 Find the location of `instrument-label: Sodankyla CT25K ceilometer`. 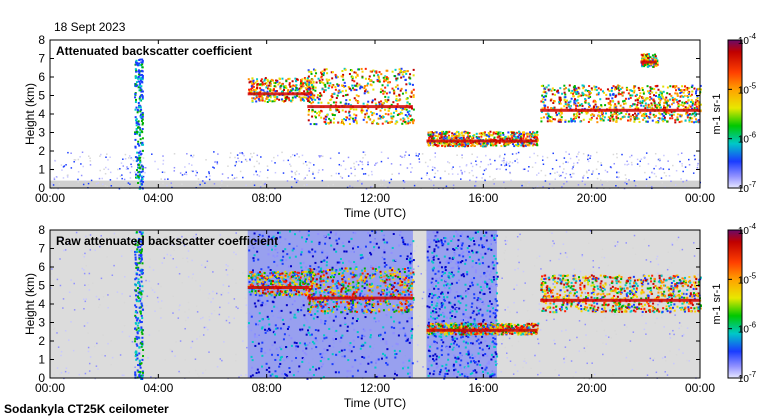

instrument-label: Sodankyla CT25K ceilometer is located at coordinates (86, 409).